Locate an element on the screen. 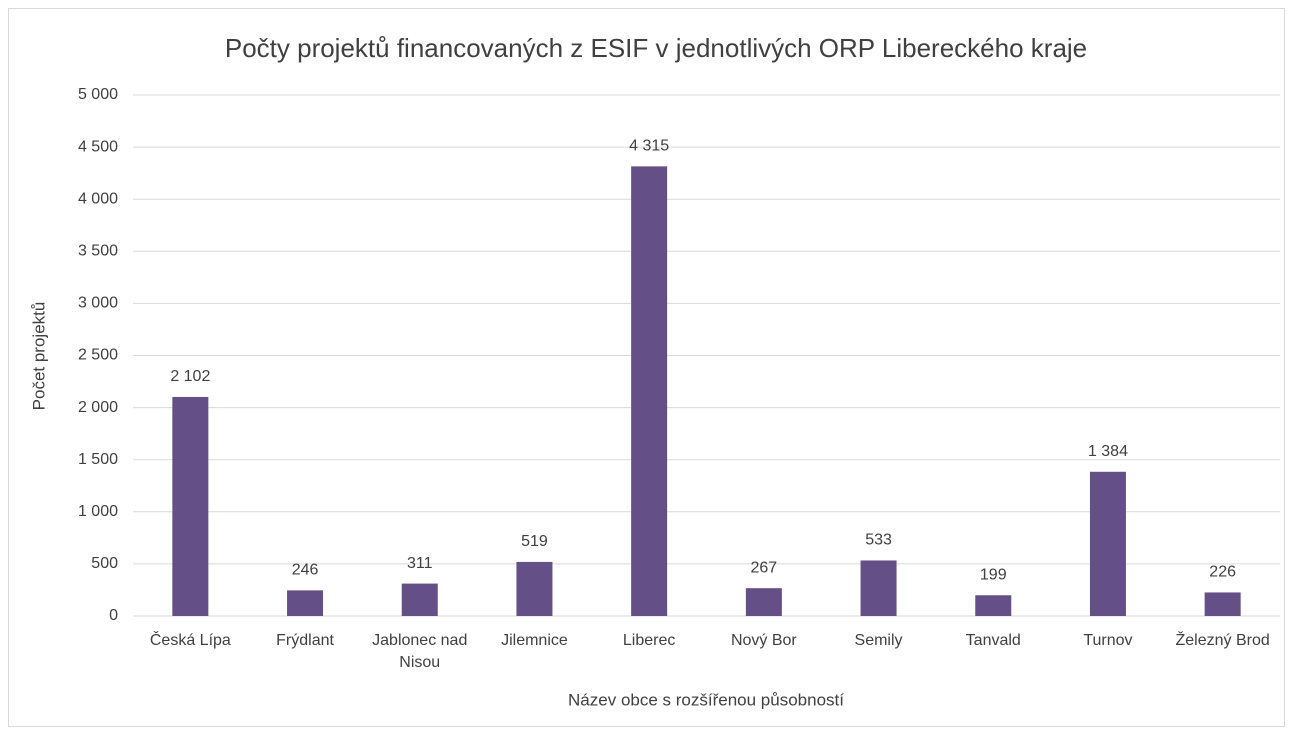 The height and width of the screenshot is (735, 1293). data-label: 1 384 is located at coordinates (1108, 451).